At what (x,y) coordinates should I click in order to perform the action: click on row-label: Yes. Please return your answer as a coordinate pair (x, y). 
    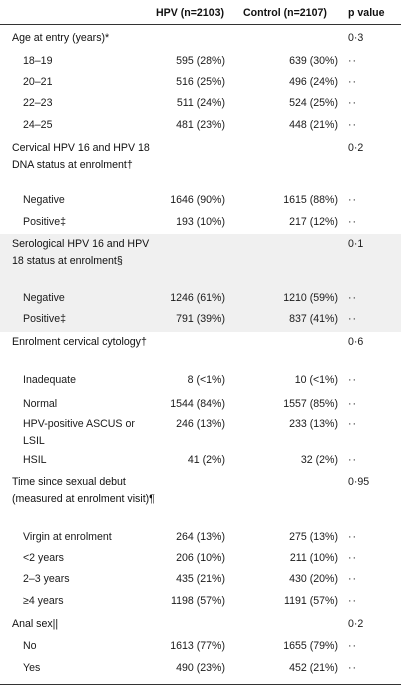
    Looking at the image, I should click on (32, 668).